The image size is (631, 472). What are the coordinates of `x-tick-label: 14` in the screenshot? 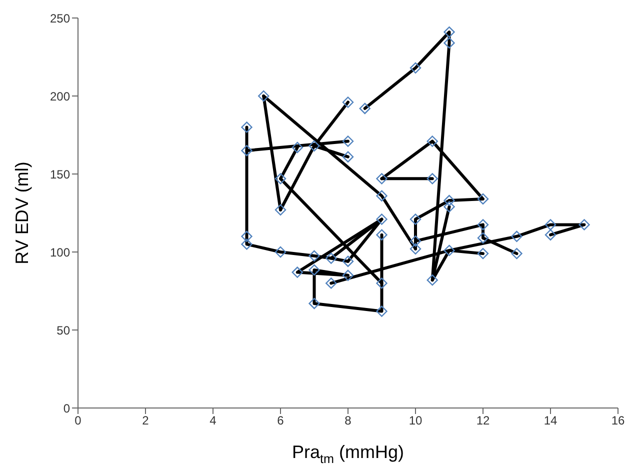 It's located at (551, 421).